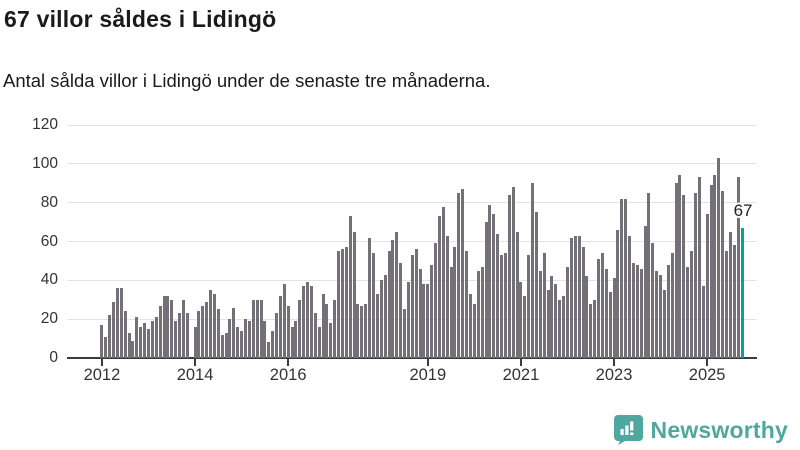  What do you see at coordinates (743, 210) in the screenshot?
I see `highlight-value-label: 67` at bounding box center [743, 210].